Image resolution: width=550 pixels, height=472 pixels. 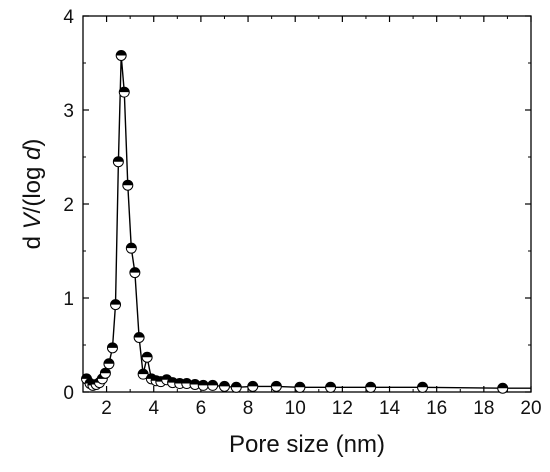 What do you see at coordinates (32, 143) in the screenshot?
I see `y-axis-title-suffix: )` at bounding box center [32, 143].